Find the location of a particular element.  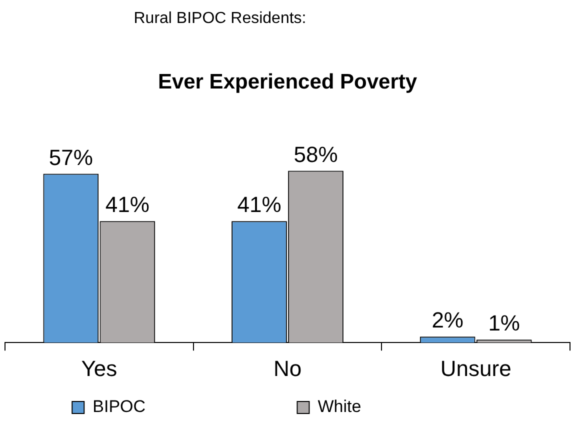

x-tick-label: Yes is located at coordinates (99, 368).